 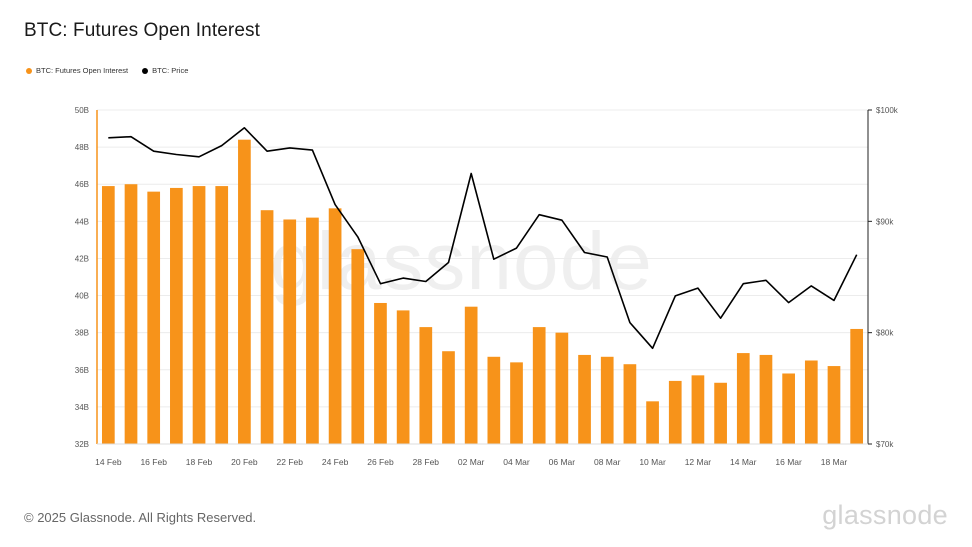 What do you see at coordinates (29, 70) in the screenshot?
I see `legend-swatch-open-interest` at bounding box center [29, 70].